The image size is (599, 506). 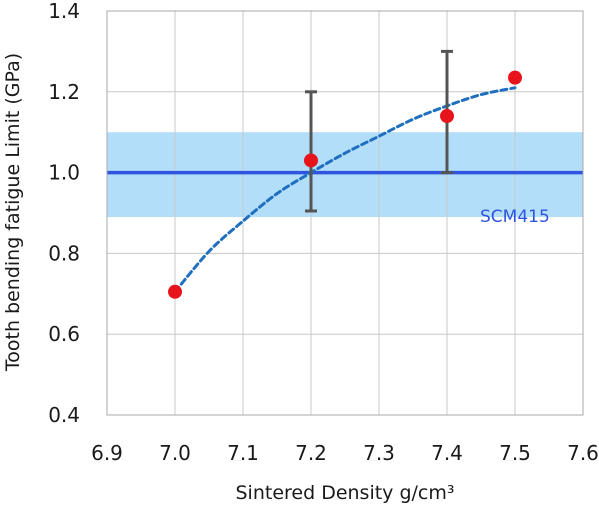 What do you see at coordinates (64, 173) in the screenshot?
I see `y-tick-label: 1.0` at bounding box center [64, 173].